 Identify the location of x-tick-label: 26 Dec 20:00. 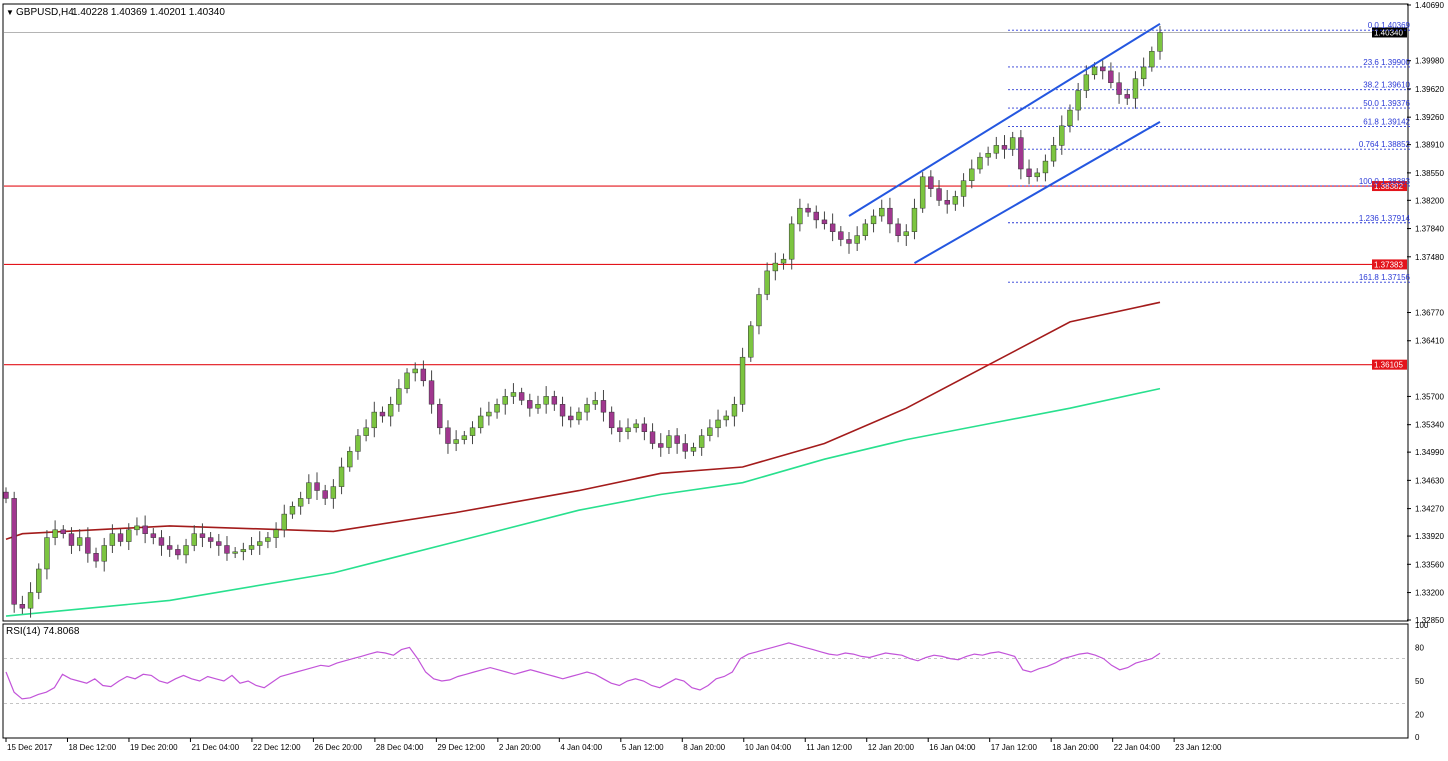
(338, 747).